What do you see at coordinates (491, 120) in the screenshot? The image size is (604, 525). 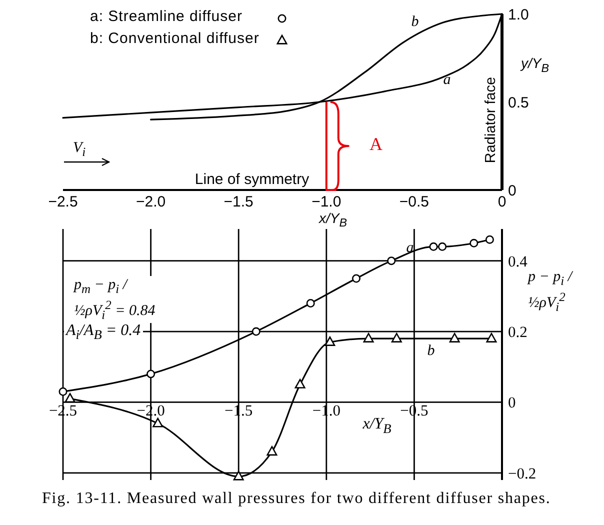 I see `annotation: Radiator face` at bounding box center [491, 120].